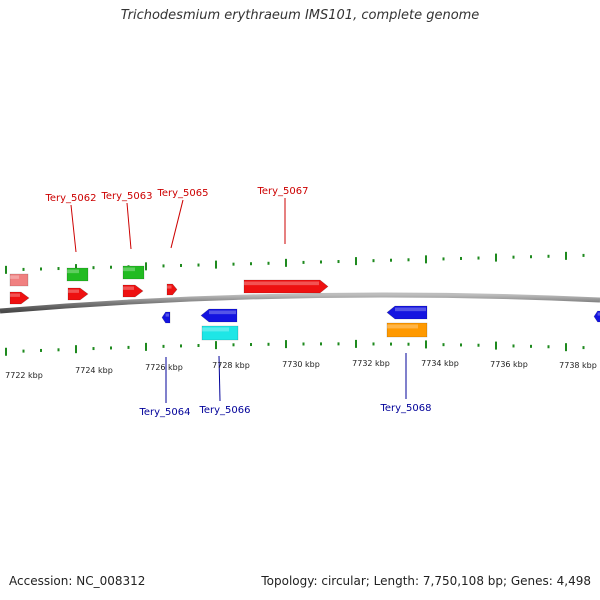 The width and height of the screenshot is (600, 600). What do you see at coordinates (440, 363) in the screenshot?
I see `axis-label-7734: 7734 kbp` at bounding box center [440, 363].